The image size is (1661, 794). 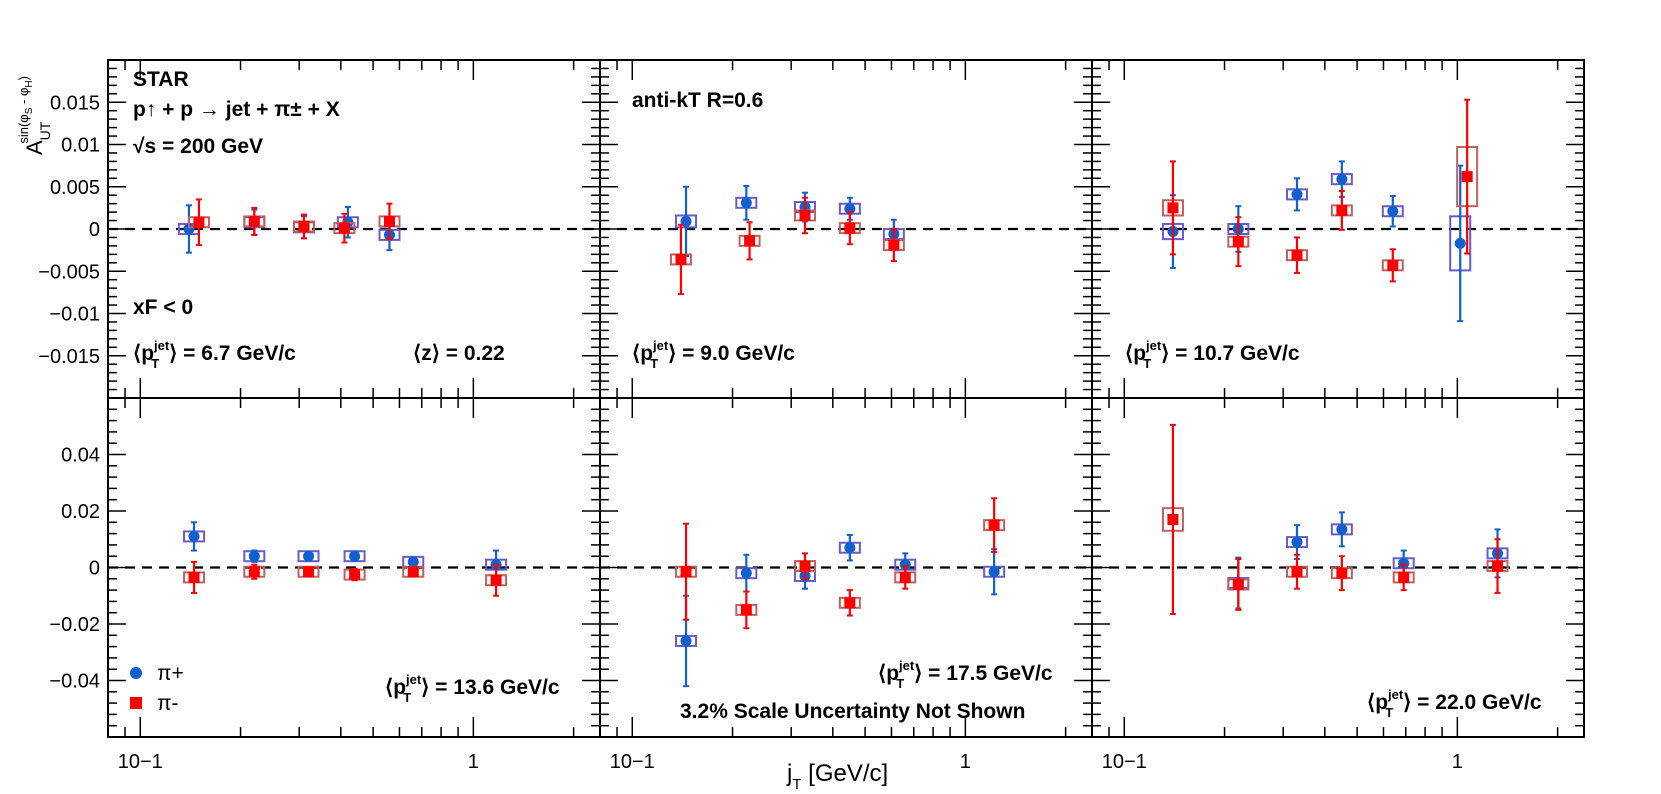 What do you see at coordinates (74, 315) in the screenshot?
I see `y-tick-label: −0.01` at bounding box center [74, 315].